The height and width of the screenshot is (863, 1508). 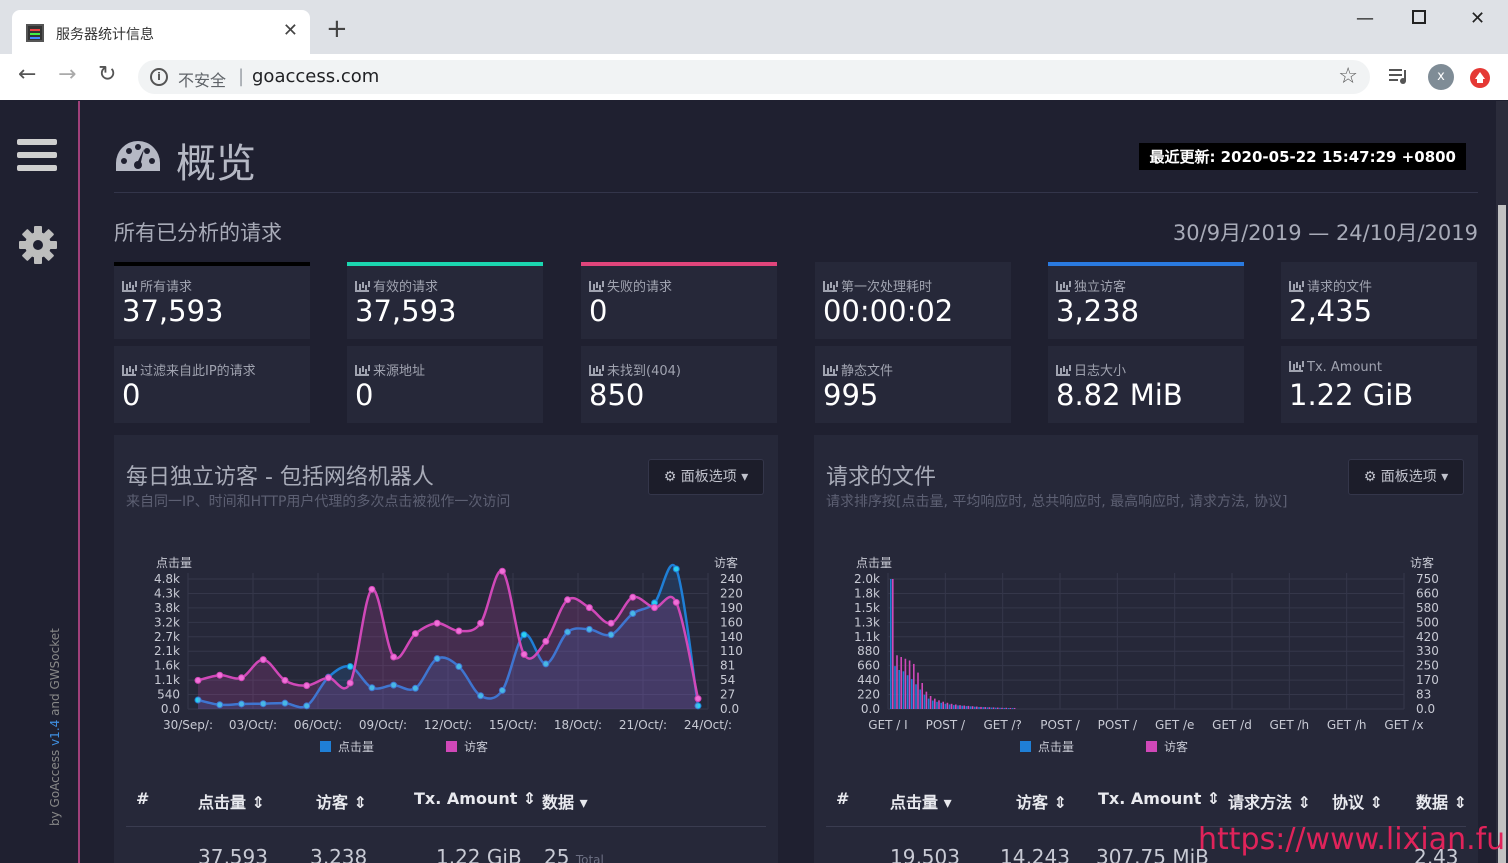 What do you see at coordinates (565, 802) in the screenshot?
I see `col-data: 数据 ▾` at bounding box center [565, 802].